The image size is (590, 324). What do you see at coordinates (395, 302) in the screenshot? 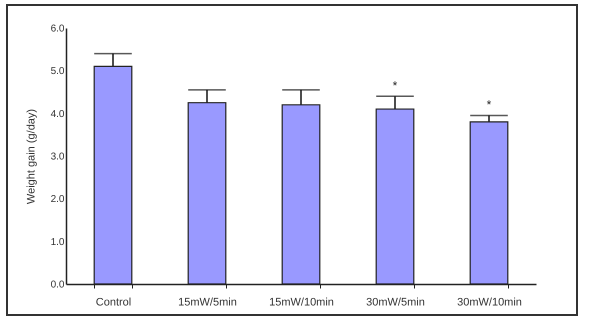
I see `x-tick-label: 30mW/5min` at bounding box center [395, 302].